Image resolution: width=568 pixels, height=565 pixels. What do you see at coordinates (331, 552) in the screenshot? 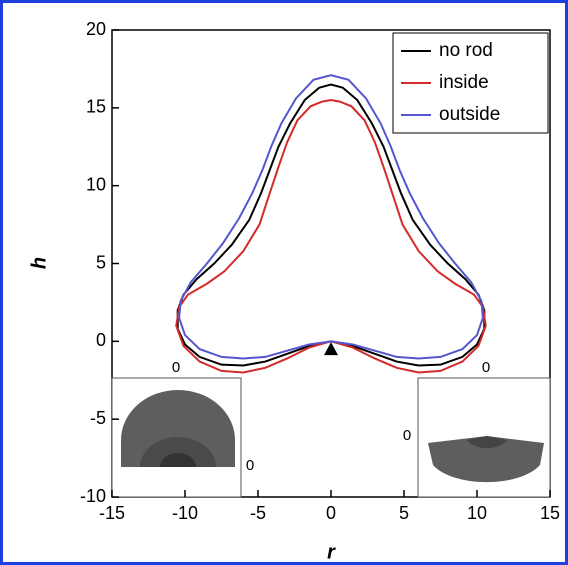
I see `x-axis-label: r` at bounding box center [331, 552].